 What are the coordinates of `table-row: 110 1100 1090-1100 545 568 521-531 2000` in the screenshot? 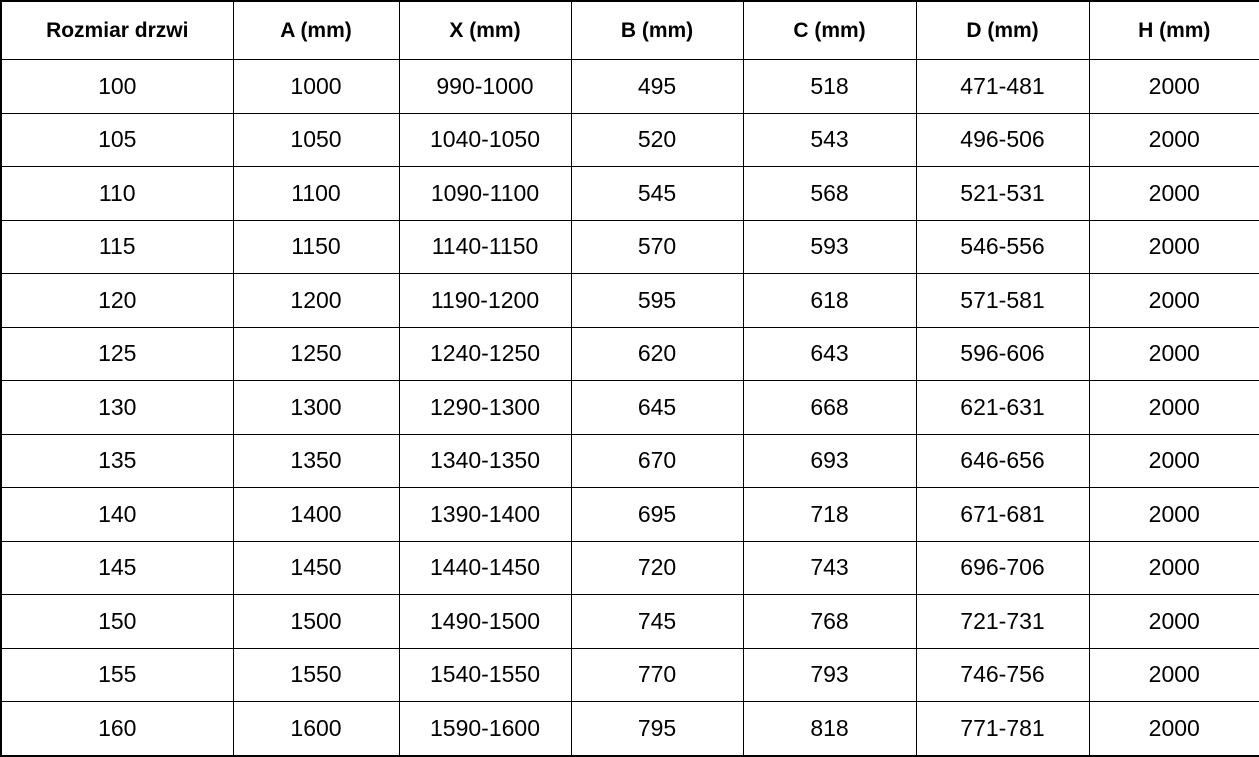 It's located at (629, 193).